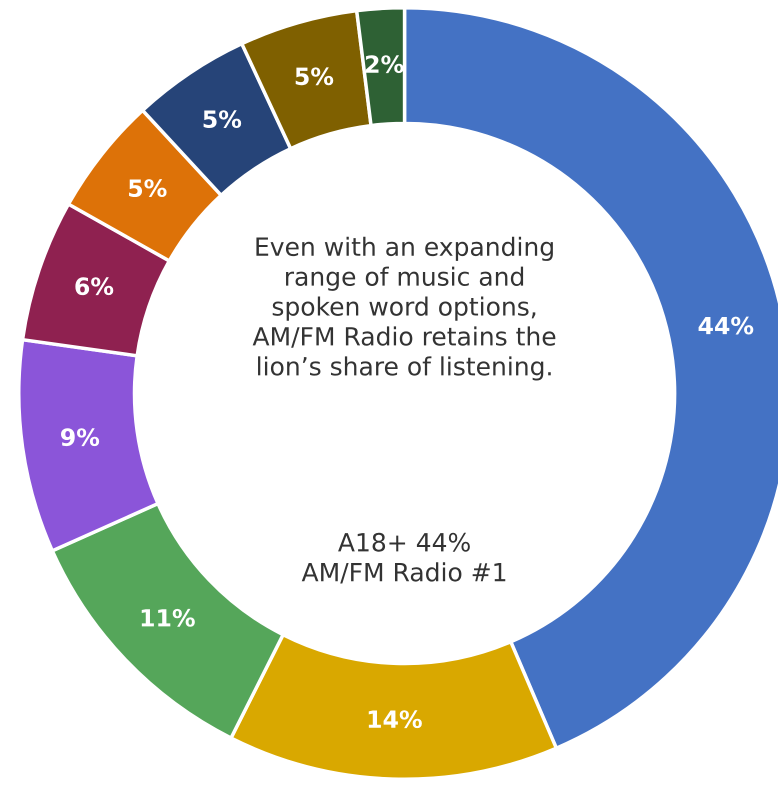 This screenshot has width=778, height=787. I want to click on data-label: 14%, so click(395, 719).